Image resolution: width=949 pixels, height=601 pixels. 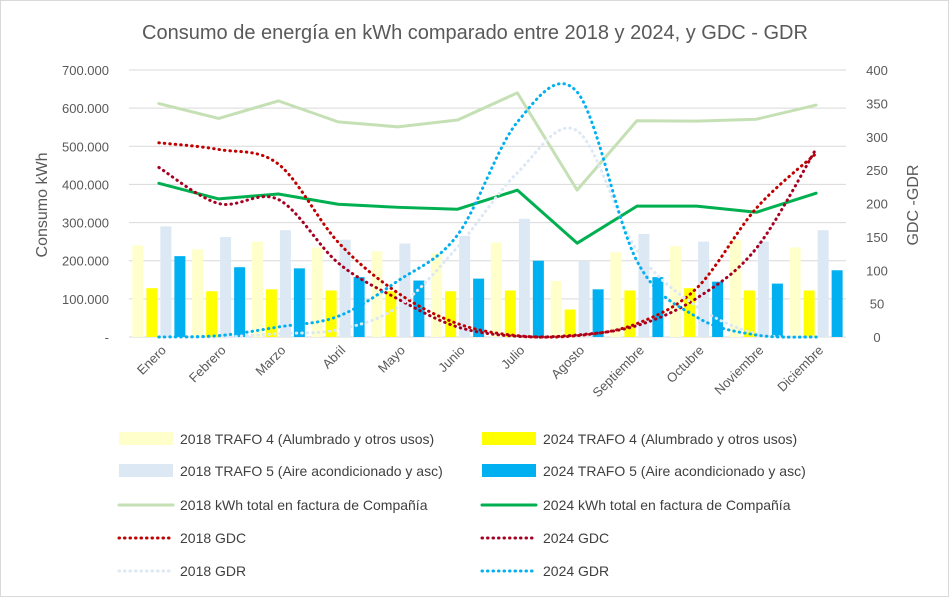 What do you see at coordinates (107, 337) in the screenshot?
I see `y-tick-label: -` at bounding box center [107, 337].